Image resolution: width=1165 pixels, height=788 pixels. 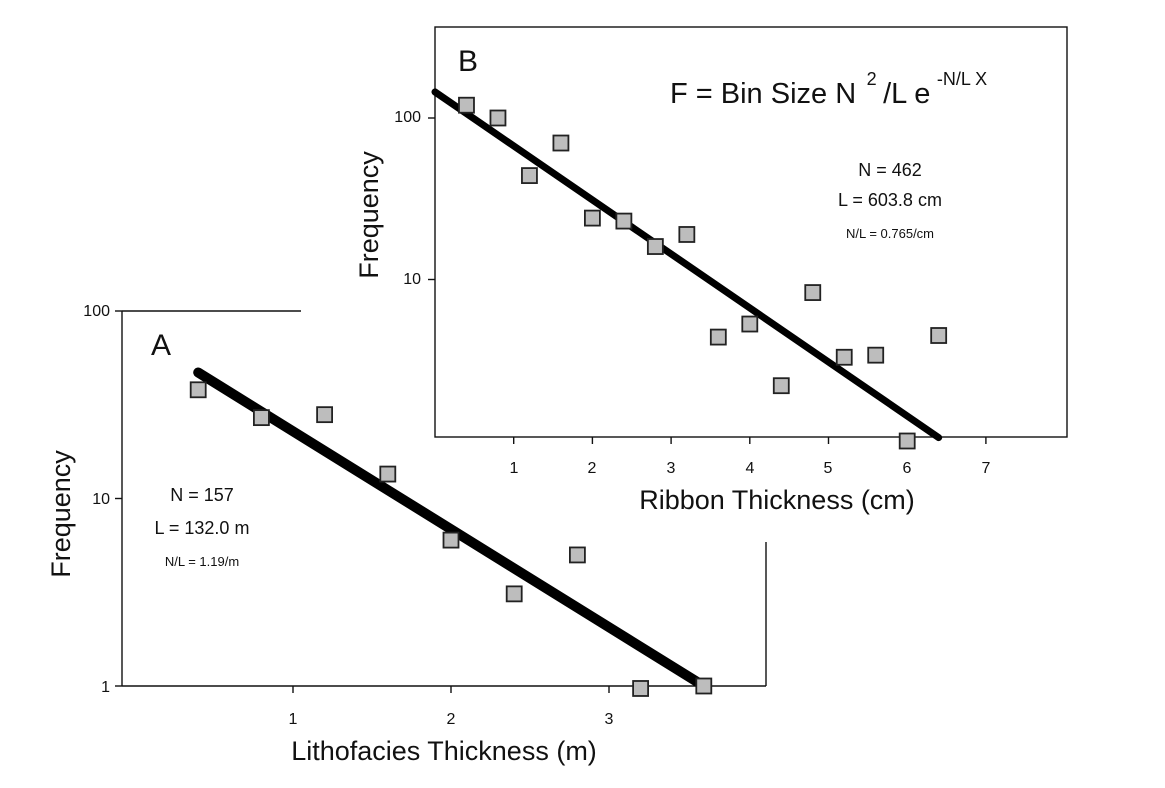 What do you see at coordinates (293, 719) in the screenshot?
I see `panel-a-x-tick-label: 1` at bounding box center [293, 719].